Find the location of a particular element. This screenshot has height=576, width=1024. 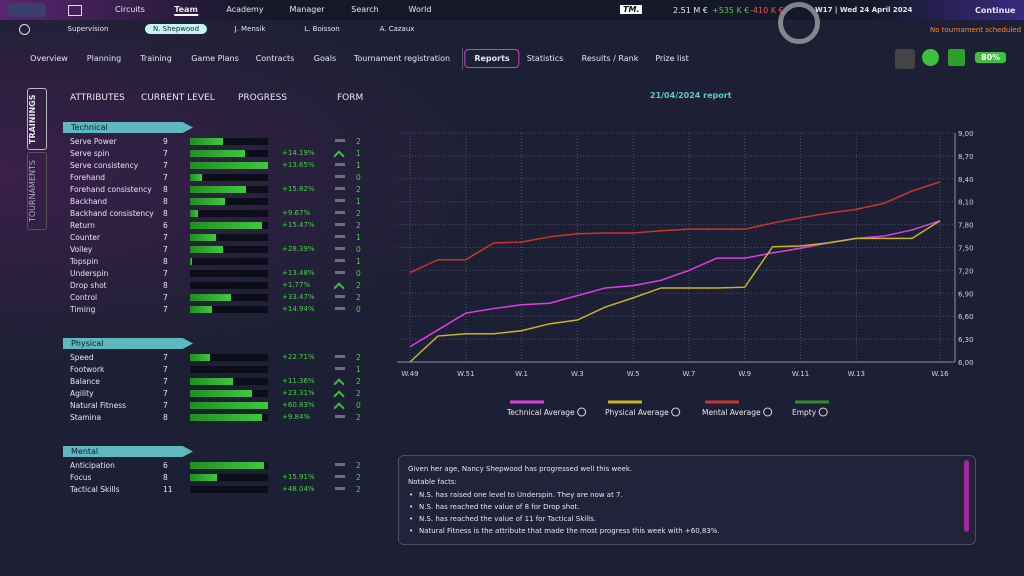

player-tab: A. Cazaux is located at coordinates (397, 29).